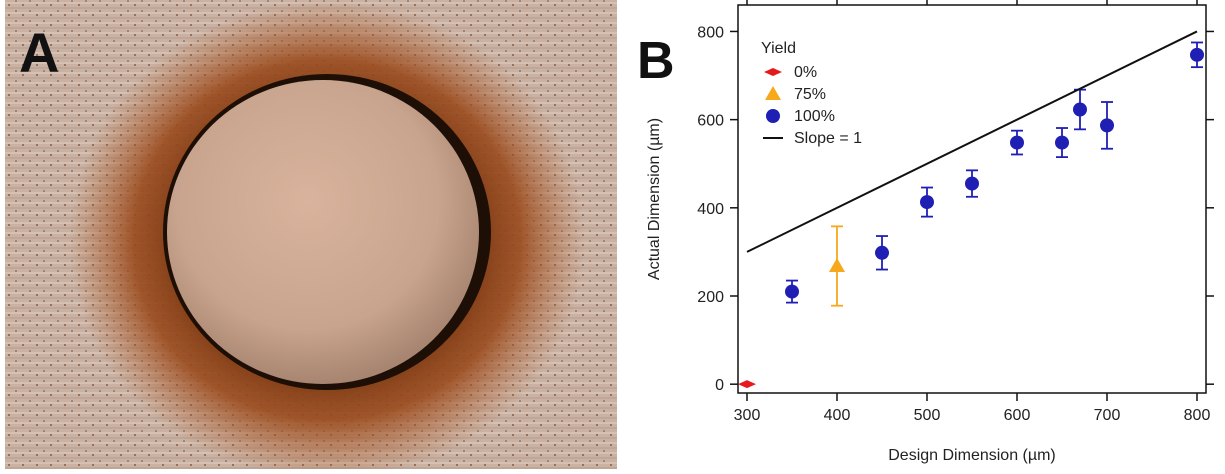 This screenshot has width=1225, height=474. Describe the element at coordinates (773, 72) in the screenshot. I see `legend-swatch-diamond` at that location.